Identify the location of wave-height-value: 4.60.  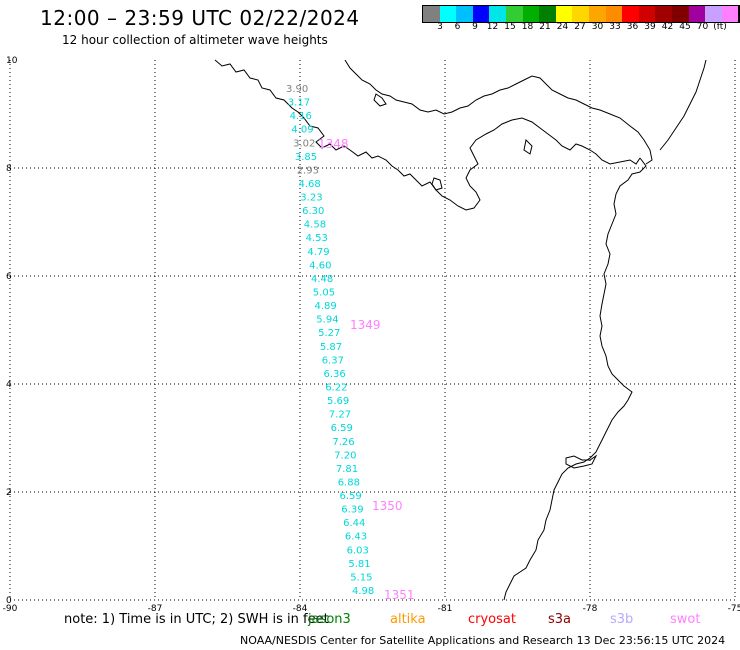
(320, 265).